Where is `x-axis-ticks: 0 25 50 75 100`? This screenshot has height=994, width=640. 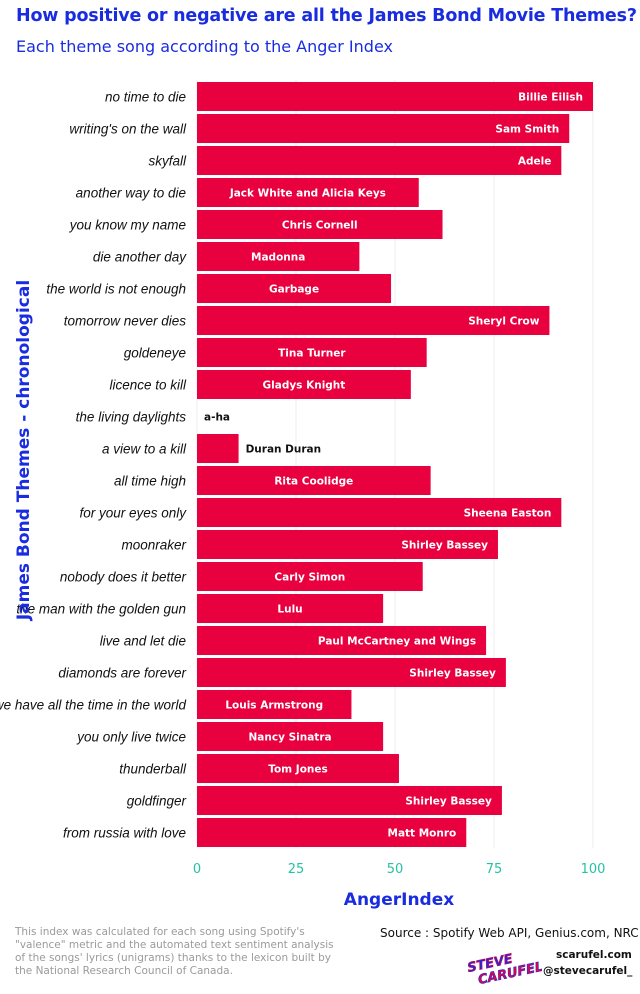 x-axis-ticks: 0 25 50 75 100 is located at coordinates (399, 869).